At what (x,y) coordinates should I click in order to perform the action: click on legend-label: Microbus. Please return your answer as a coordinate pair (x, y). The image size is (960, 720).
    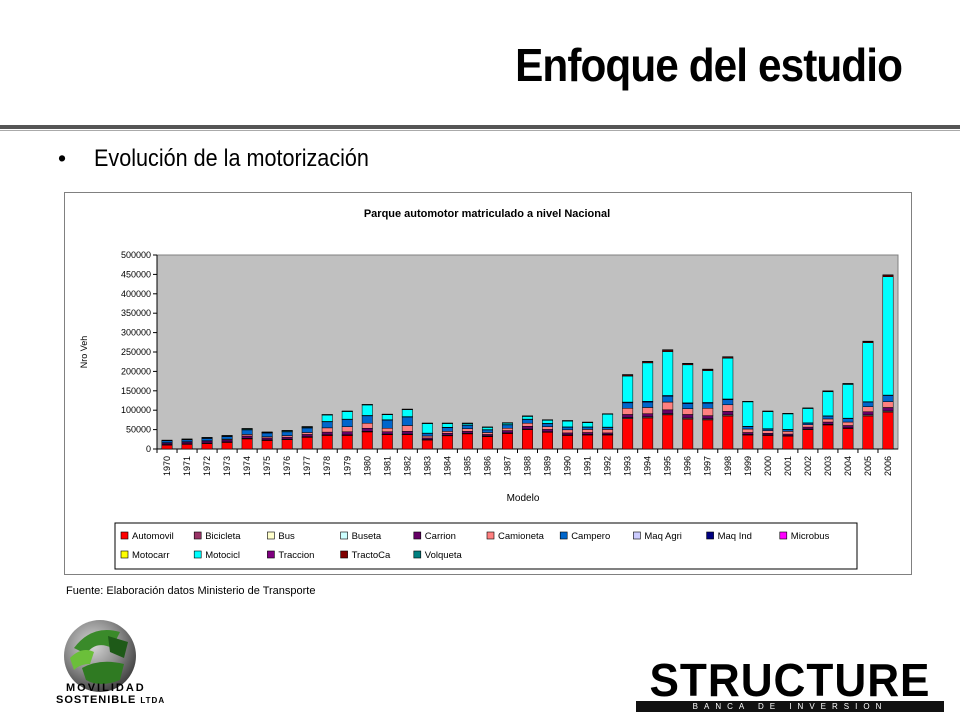
    Looking at the image, I should click on (810, 536).